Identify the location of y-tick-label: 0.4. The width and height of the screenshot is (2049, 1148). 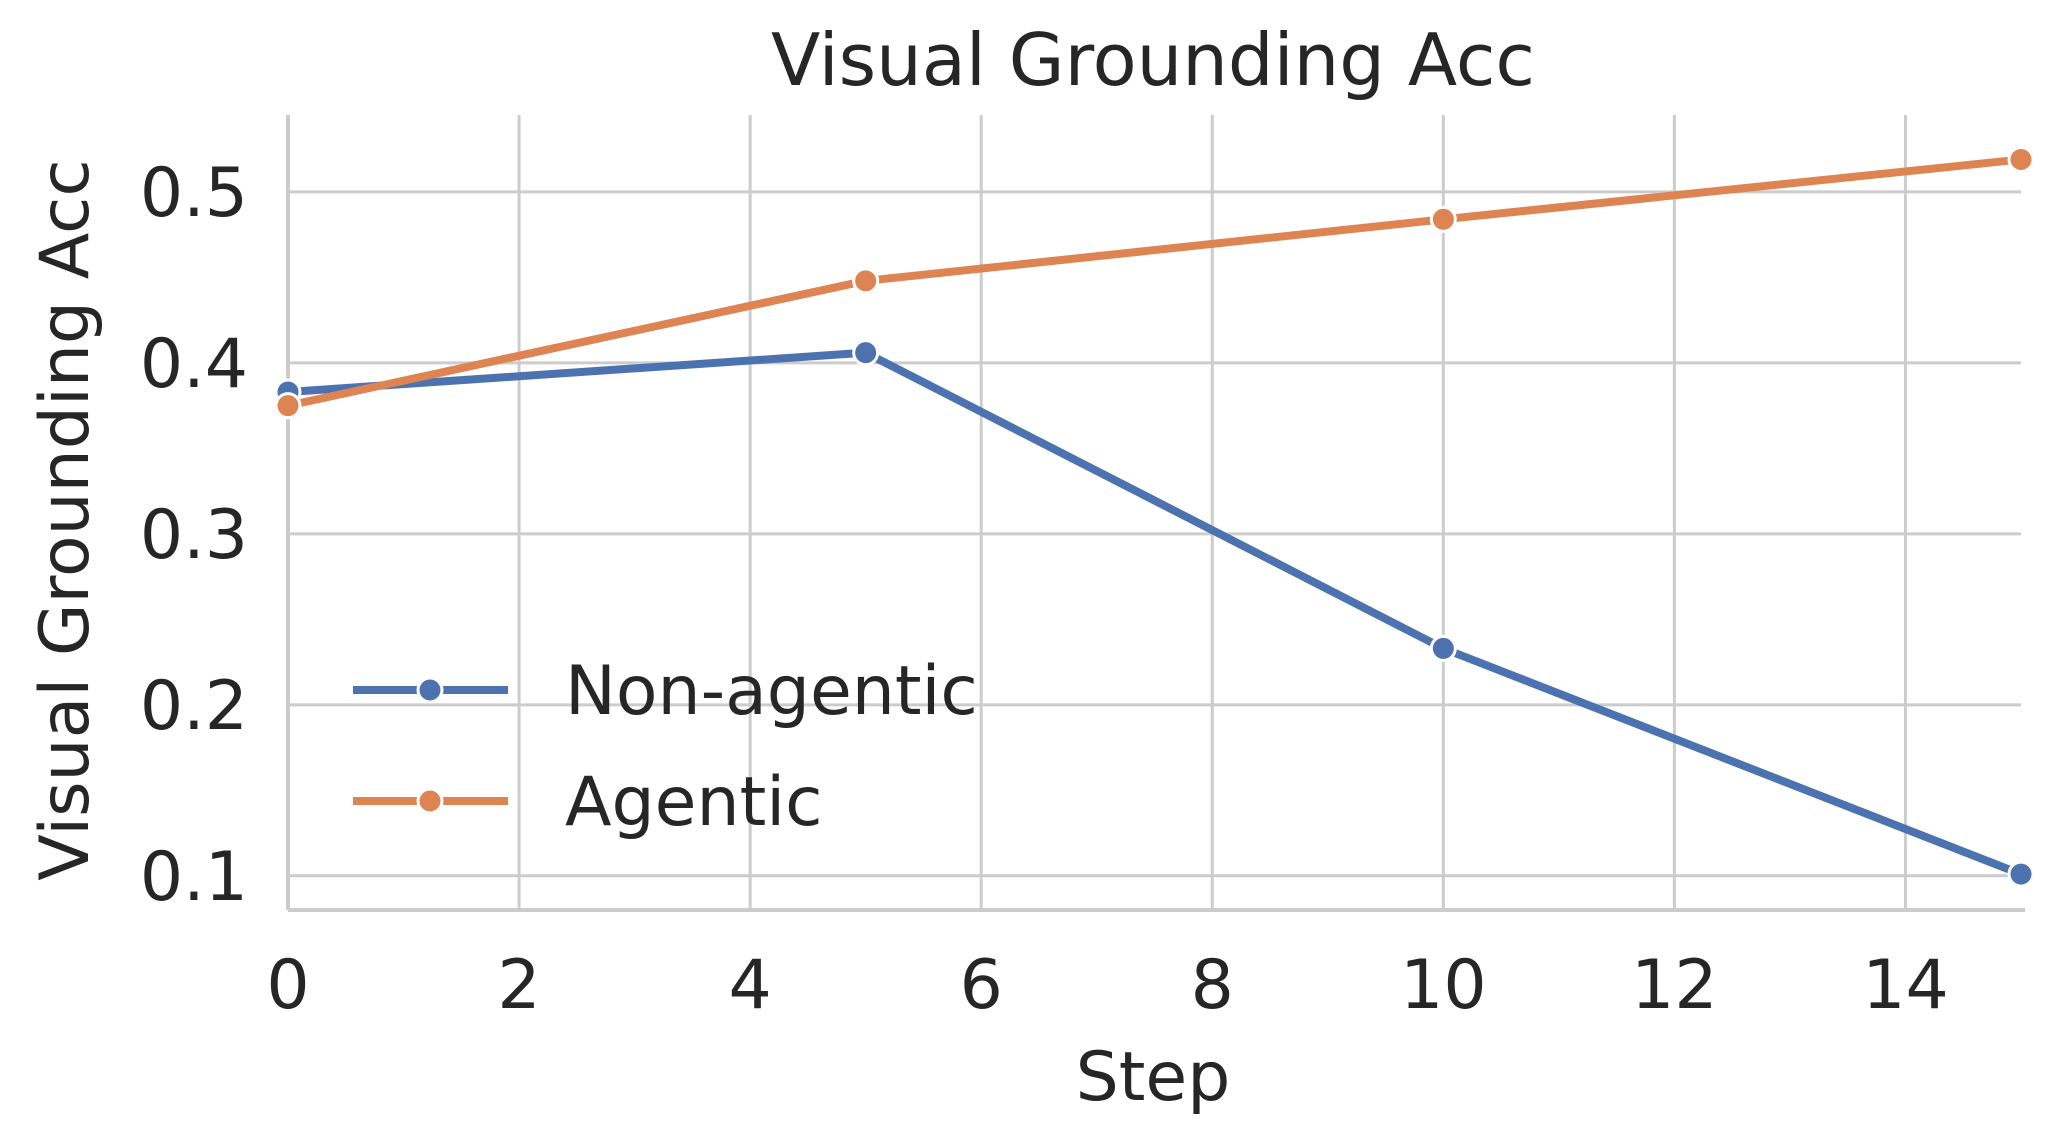
(194, 364).